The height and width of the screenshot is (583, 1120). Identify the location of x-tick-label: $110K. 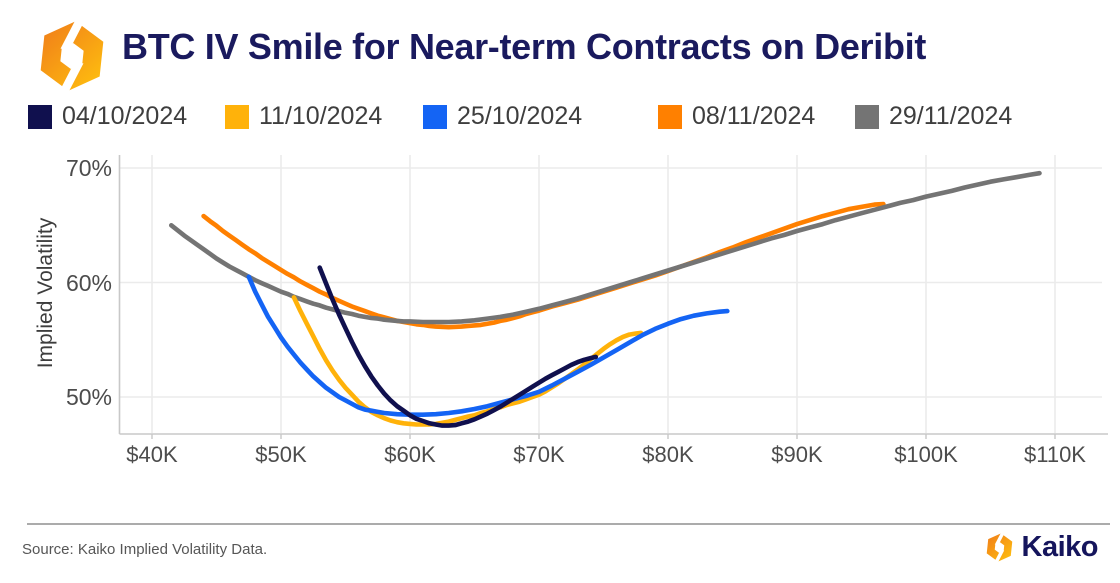
(1055, 454).